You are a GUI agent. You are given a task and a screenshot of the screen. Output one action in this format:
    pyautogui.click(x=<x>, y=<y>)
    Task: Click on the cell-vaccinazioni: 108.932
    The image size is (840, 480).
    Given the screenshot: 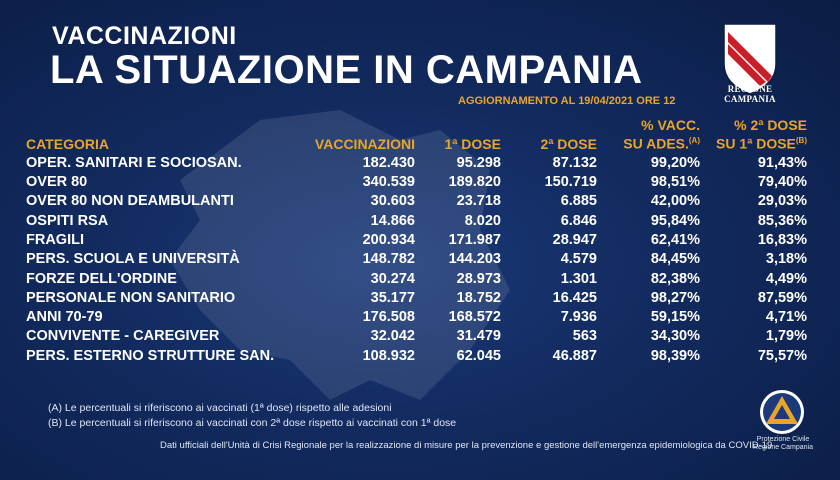 What is the action you would take?
    pyautogui.click(x=388, y=355)
    